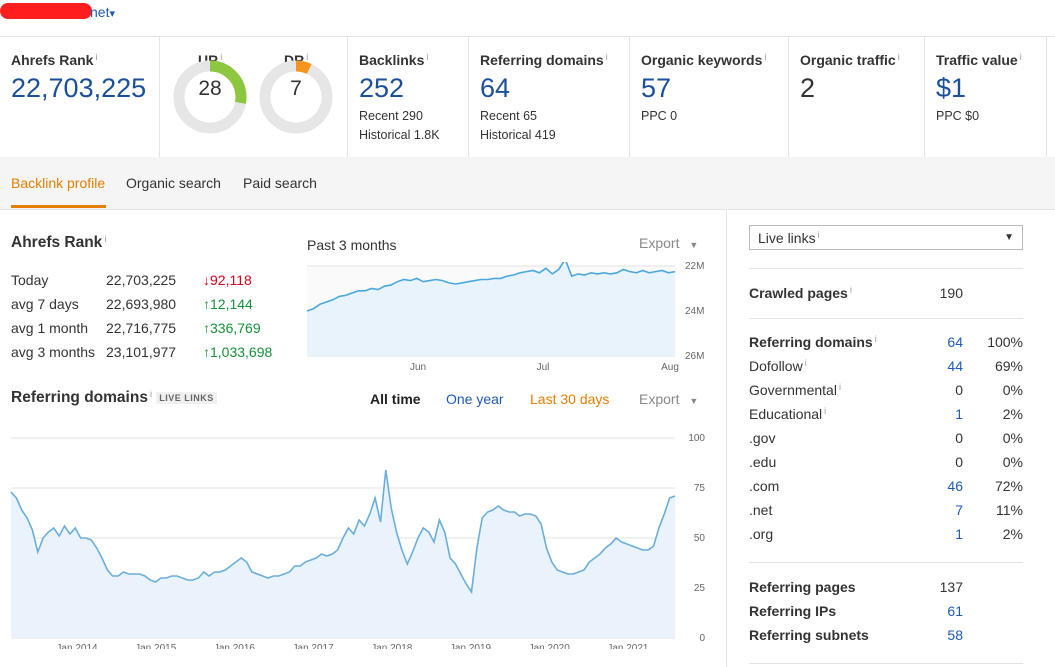  I want to click on arrow-down-icon: ↓, so click(206, 280).